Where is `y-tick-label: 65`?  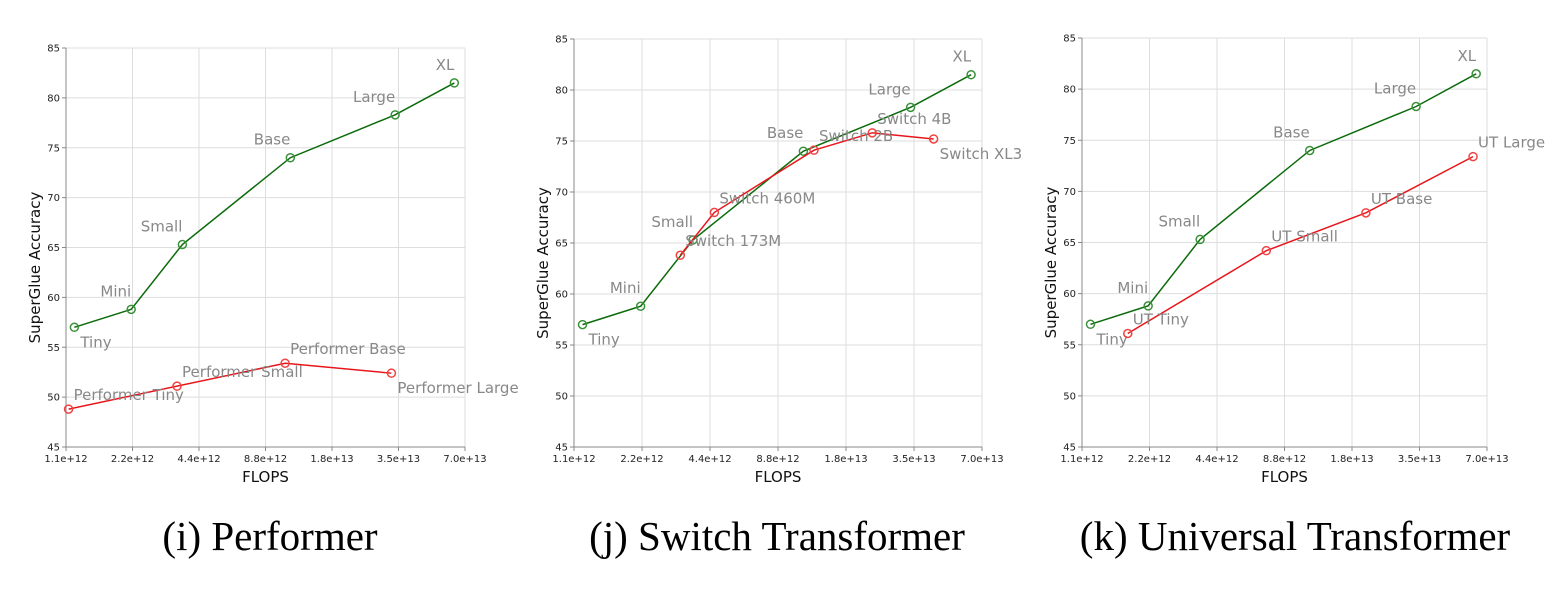 y-tick-label: 65 is located at coordinates (561, 244).